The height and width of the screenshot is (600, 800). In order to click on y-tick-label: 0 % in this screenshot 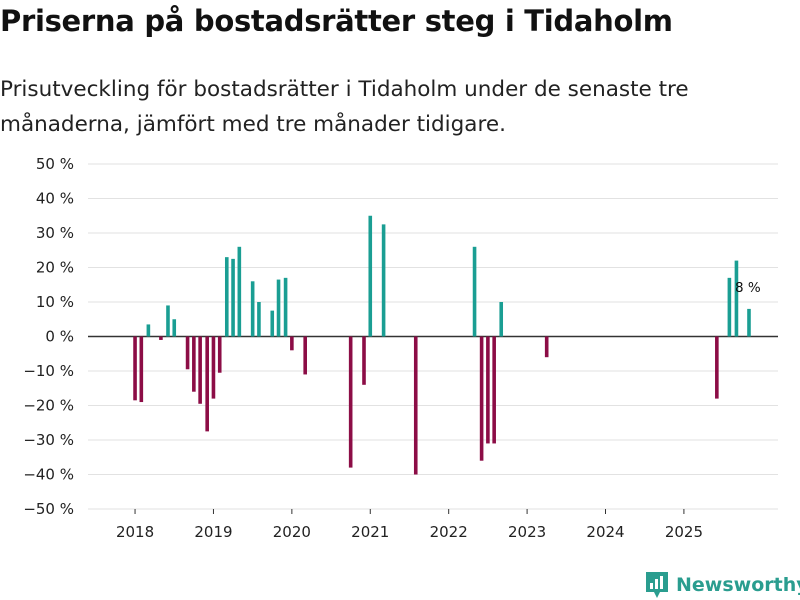, I will do `click(59, 337)`.